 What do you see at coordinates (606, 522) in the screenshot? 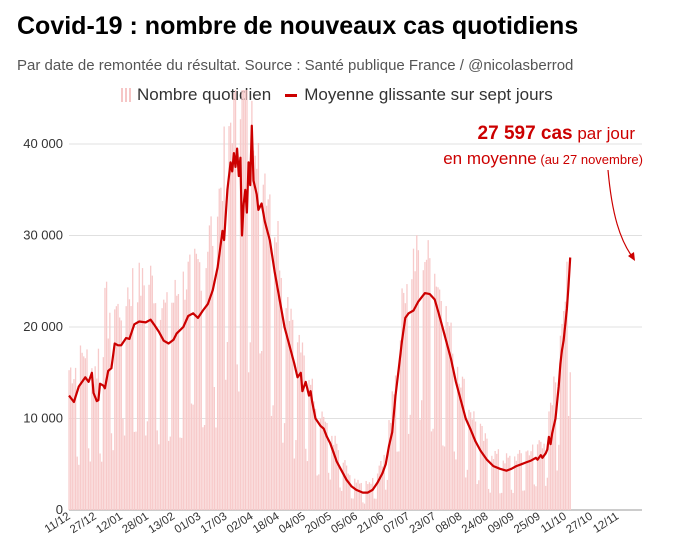
I see `x-tick-label: 12/11` at bounding box center [606, 522].